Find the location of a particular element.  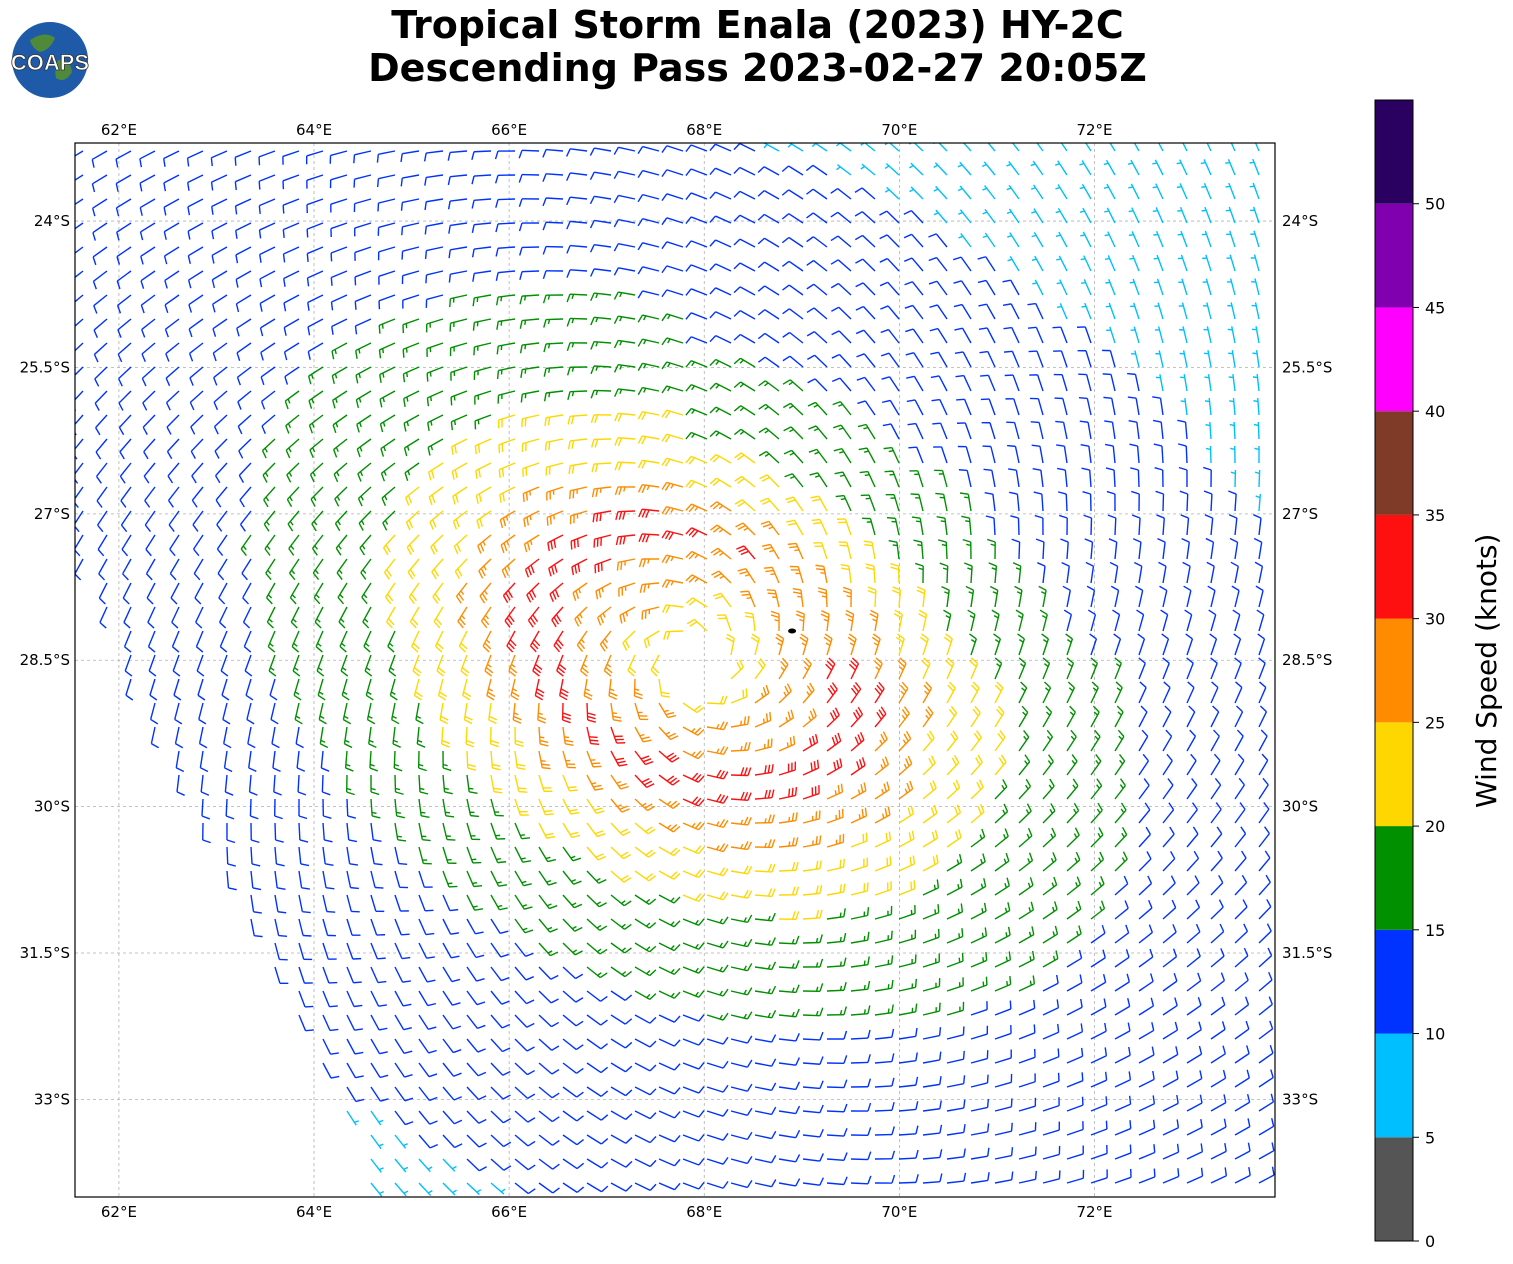

bottom-lon-tick-4: 70°E is located at coordinates (899, 1212).